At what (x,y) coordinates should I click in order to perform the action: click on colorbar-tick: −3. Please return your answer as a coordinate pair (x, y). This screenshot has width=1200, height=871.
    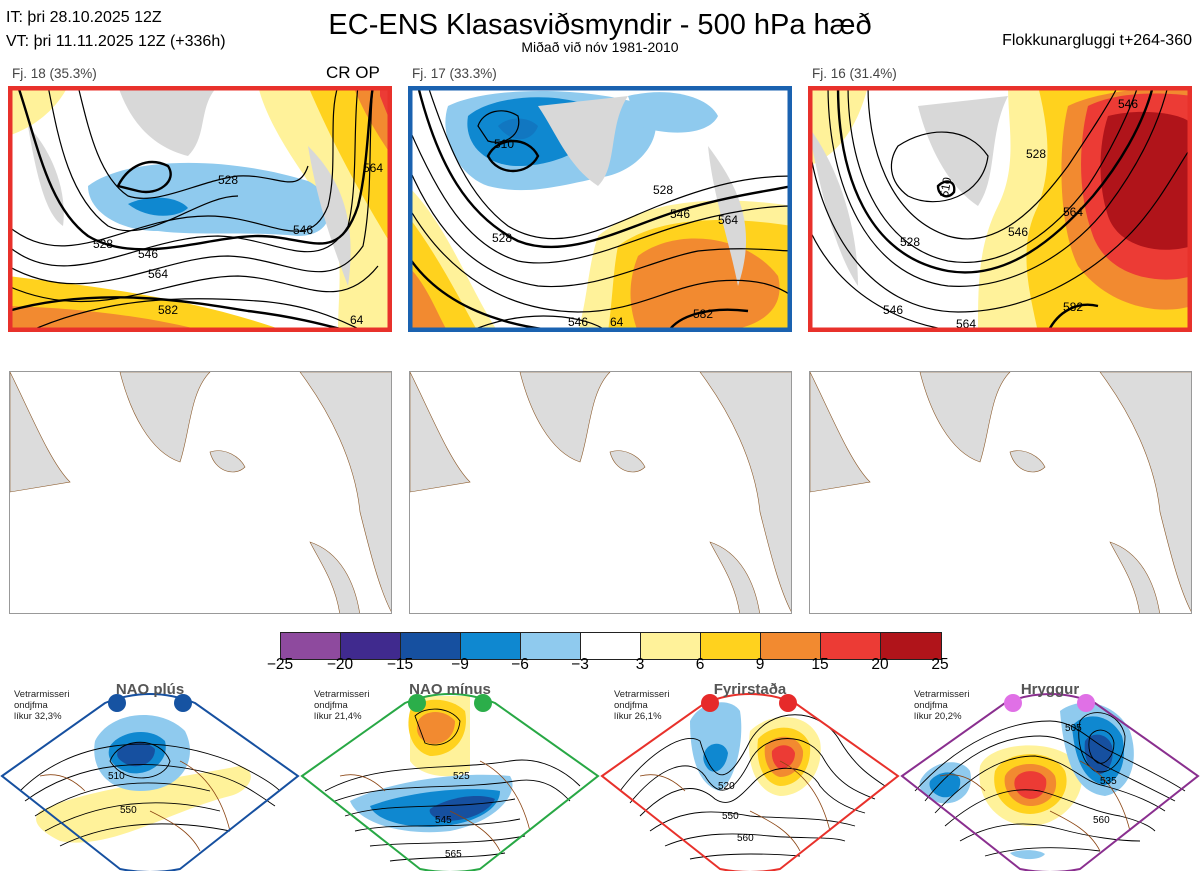
    Looking at the image, I should click on (580, 664).